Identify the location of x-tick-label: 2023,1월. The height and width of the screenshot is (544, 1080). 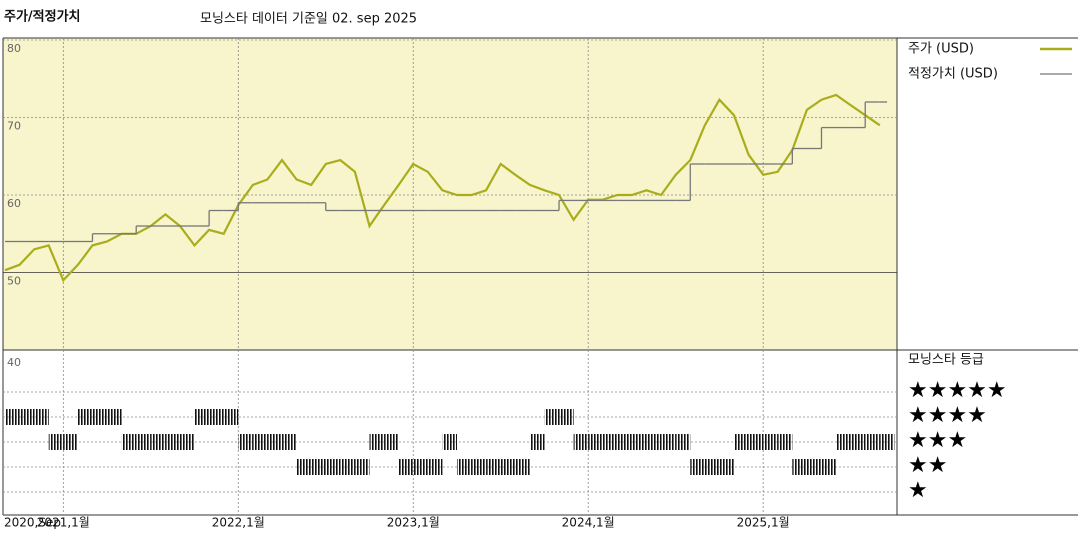
(413, 523).